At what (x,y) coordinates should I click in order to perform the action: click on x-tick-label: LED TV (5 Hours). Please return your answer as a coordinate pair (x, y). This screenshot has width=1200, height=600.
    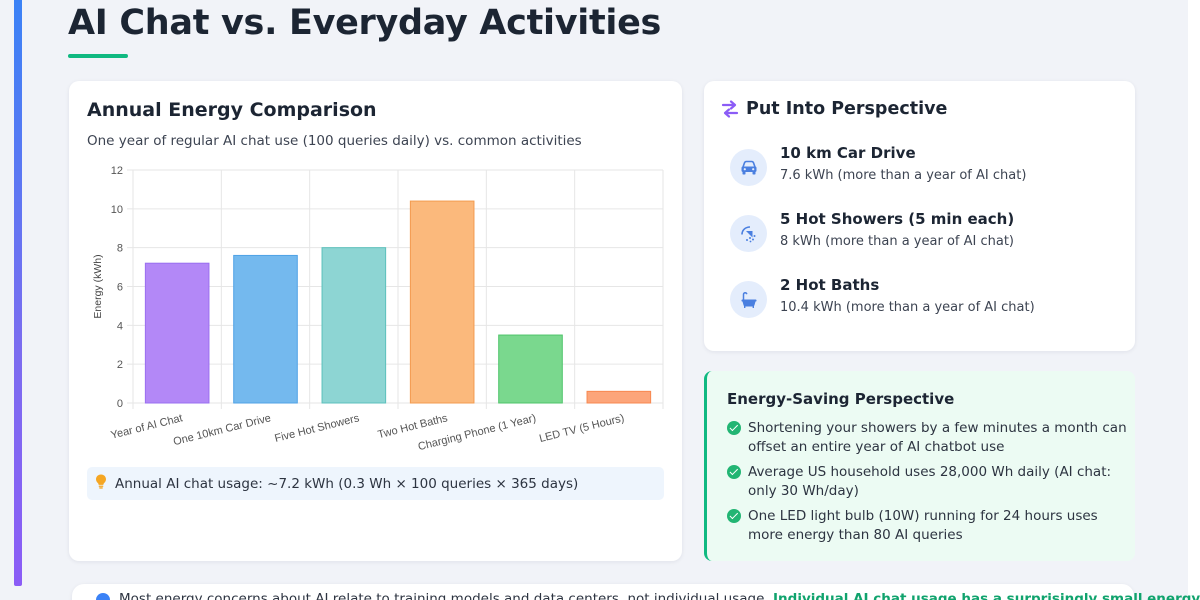
    Looking at the image, I should click on (582, 428).